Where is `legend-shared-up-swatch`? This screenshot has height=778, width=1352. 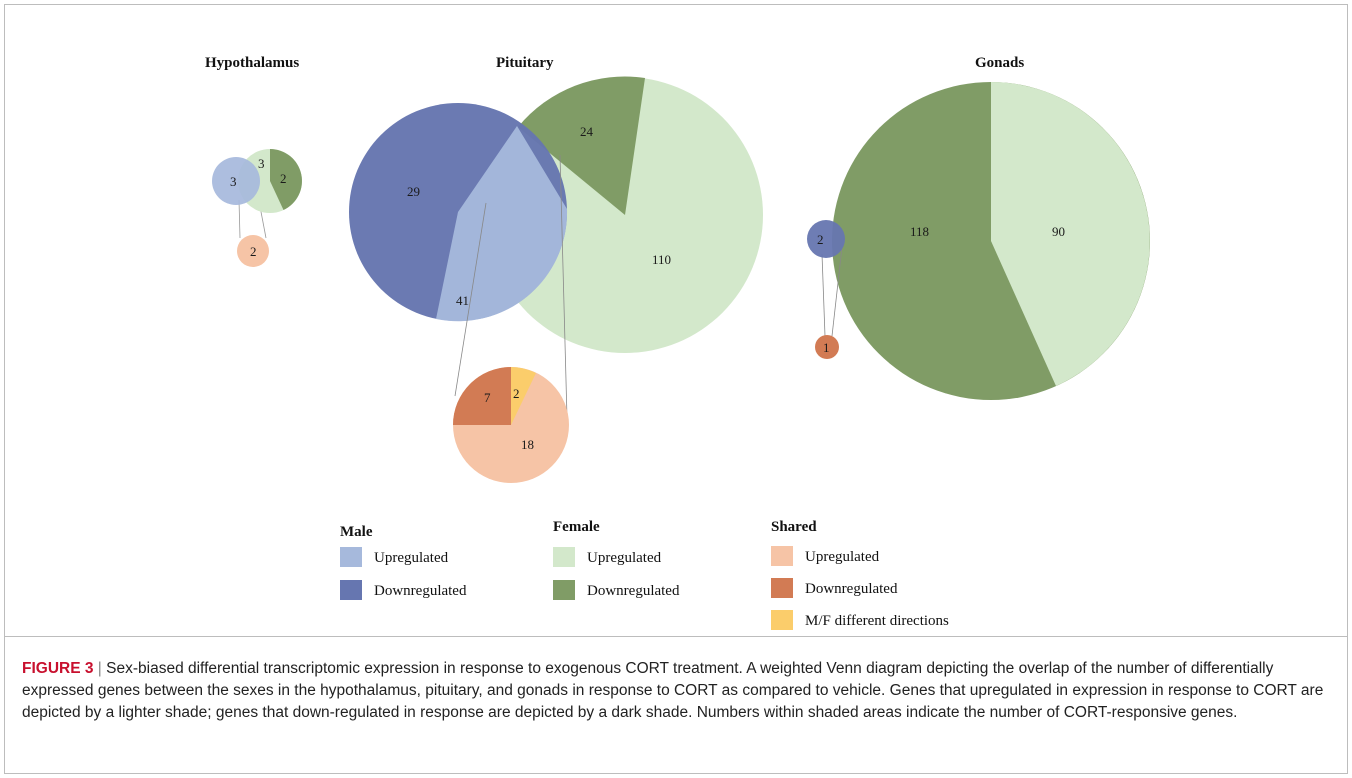 legend-shared-up-swatch is located at coordinates (782, 556).